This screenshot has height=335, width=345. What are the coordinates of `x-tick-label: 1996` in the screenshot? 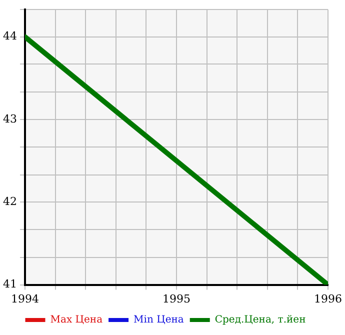 It's located at (328, 299).